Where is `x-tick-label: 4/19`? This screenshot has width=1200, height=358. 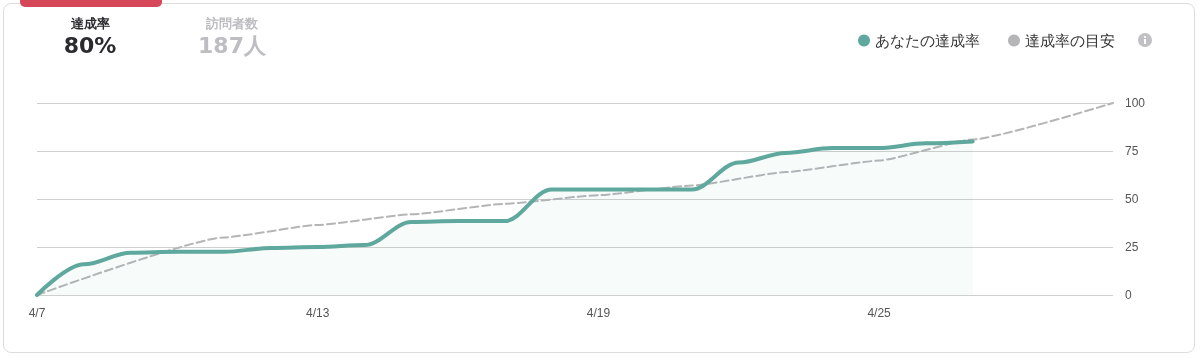 x-tick-label: 4/19 is located at coordinates (598, 313).